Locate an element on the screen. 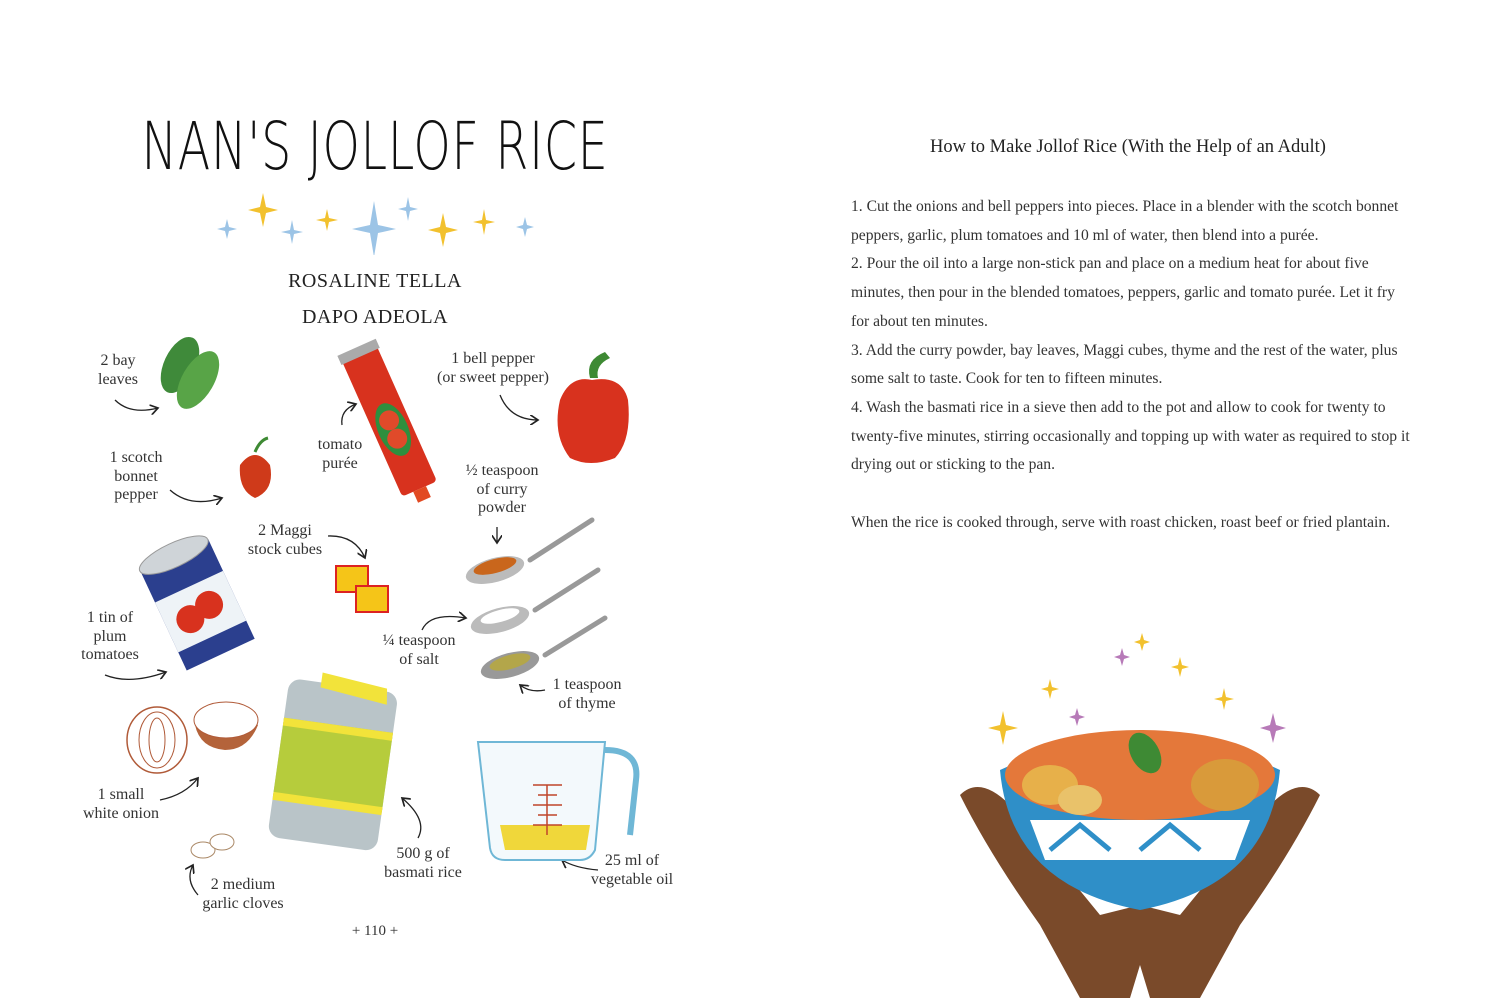 This screenshot has height=998, width=1500. sparkles-decoration is located at coordinates (375, 224).